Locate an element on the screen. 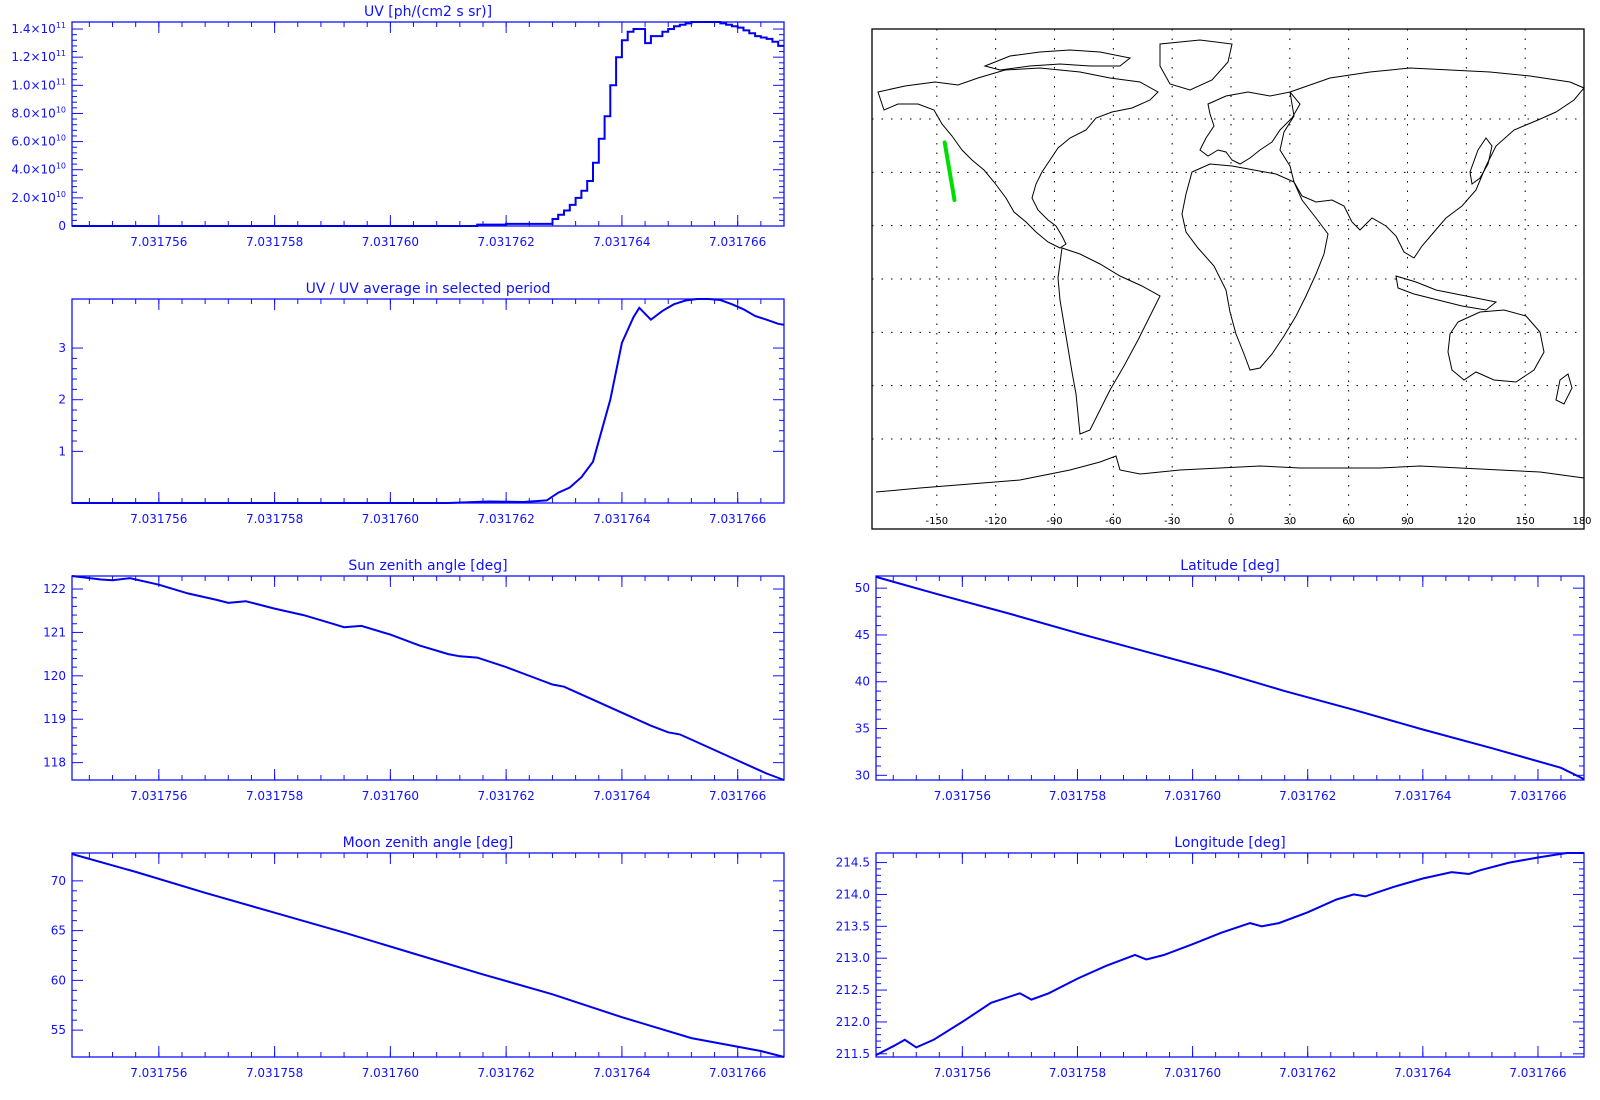  y-tick-label: 8.0×10¹⁰ is located at coordinates (38, 112).